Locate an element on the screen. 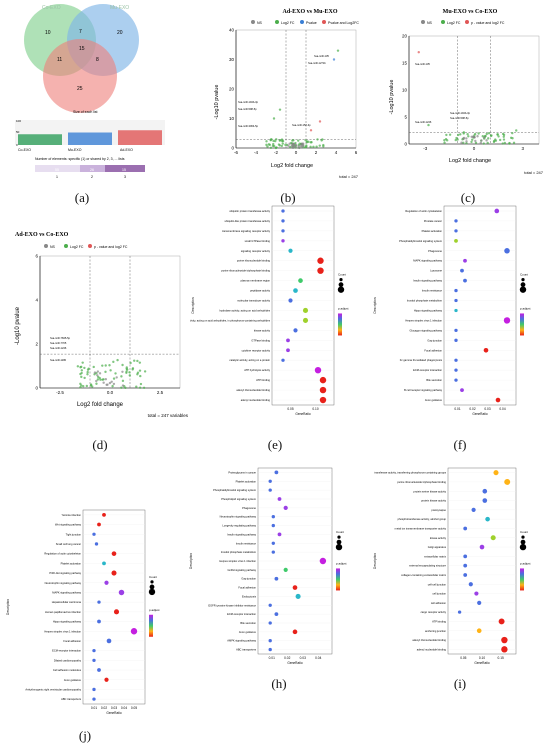 The width and height of the screenshot is (550, 748). legend-pfc: Pvalue and Log2FC is located at coordinates (343, 23).